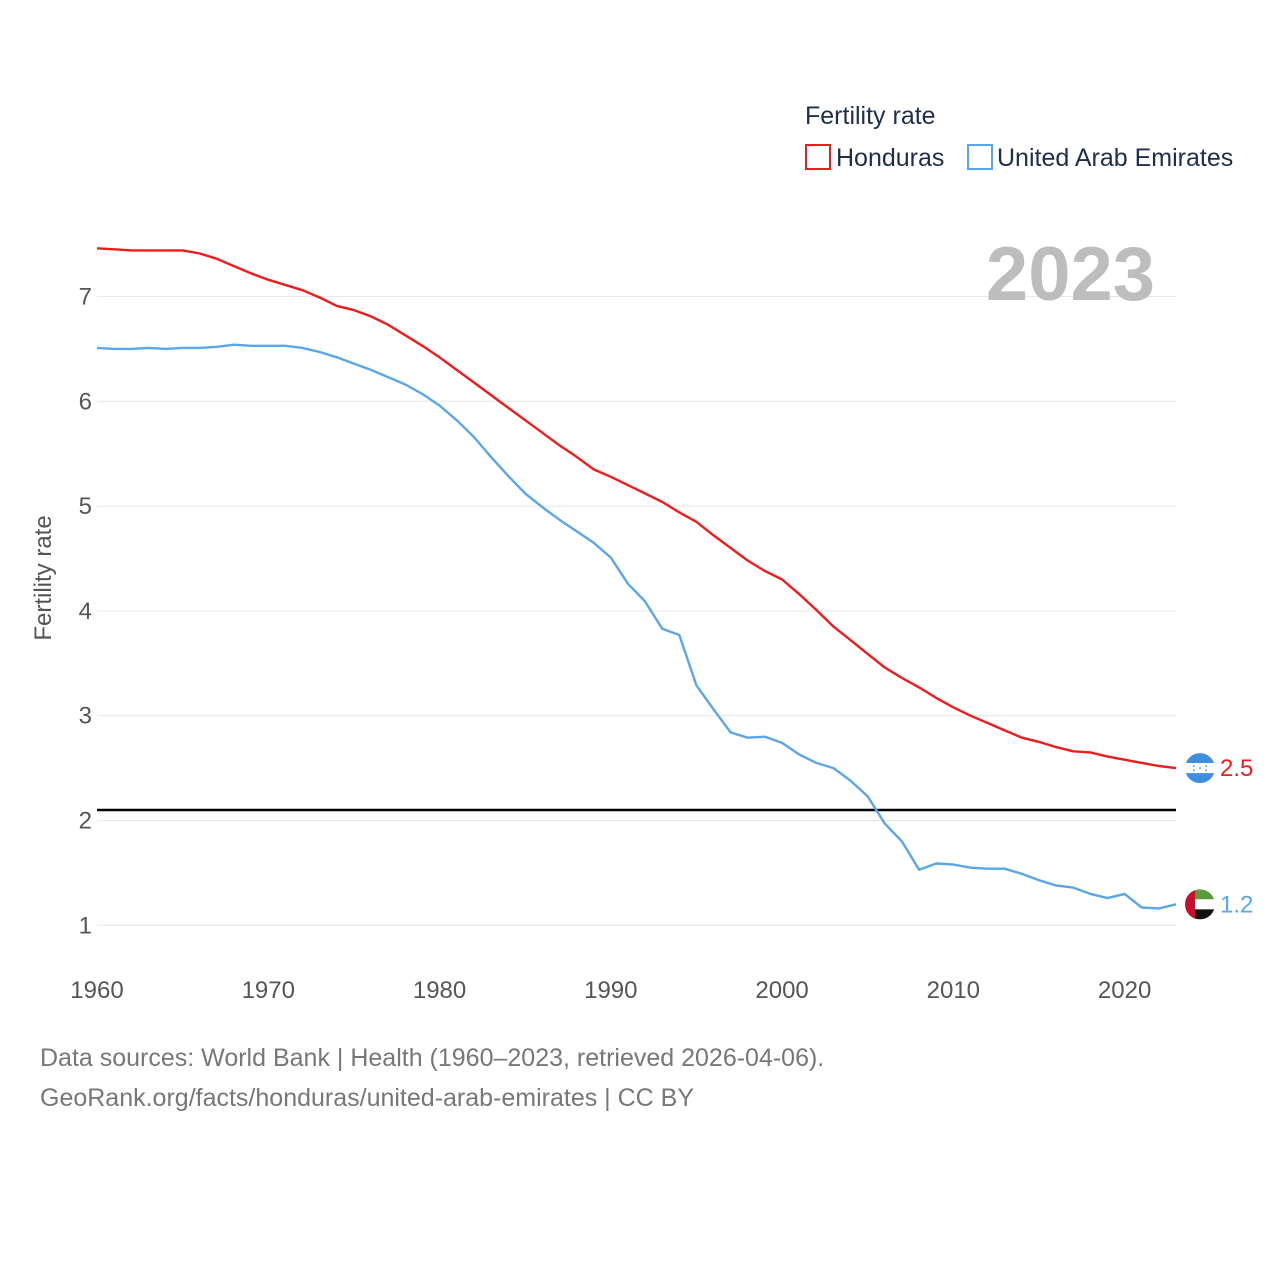 The width and height of the screenshot is (1280, 1280). I want to click on legend-item-united-arab-emirates: United Arab Emirates, so click(1100, 158).